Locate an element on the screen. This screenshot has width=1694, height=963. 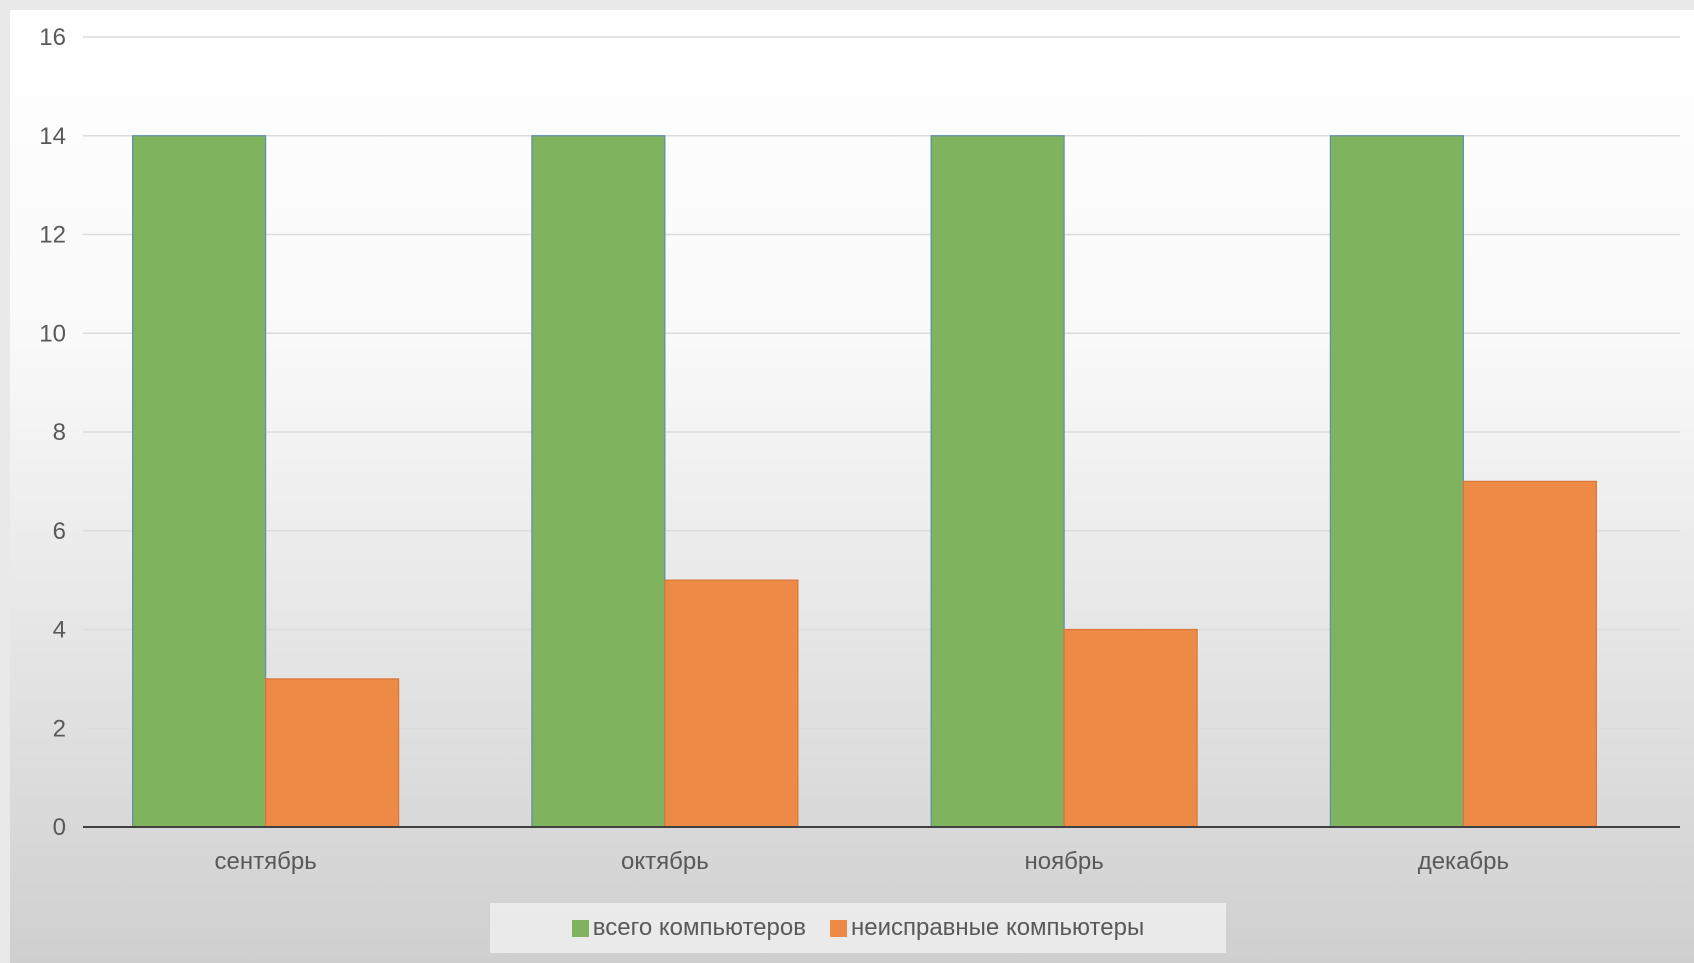
x-axis-categories: сентябрь октябрь ноябрь декабрь is located at coordinates (862, 861).